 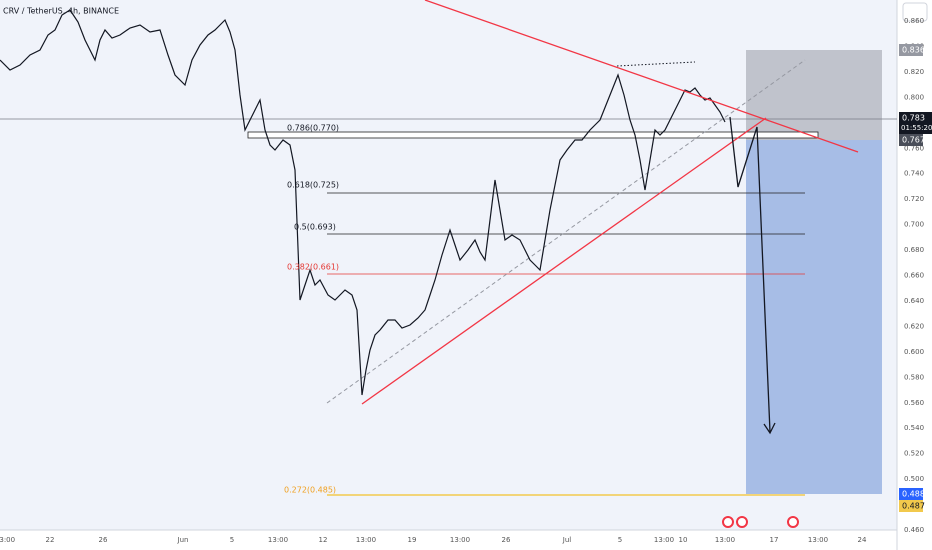 I want to click on time-axis-label: 10, so click(x=683, y=540).